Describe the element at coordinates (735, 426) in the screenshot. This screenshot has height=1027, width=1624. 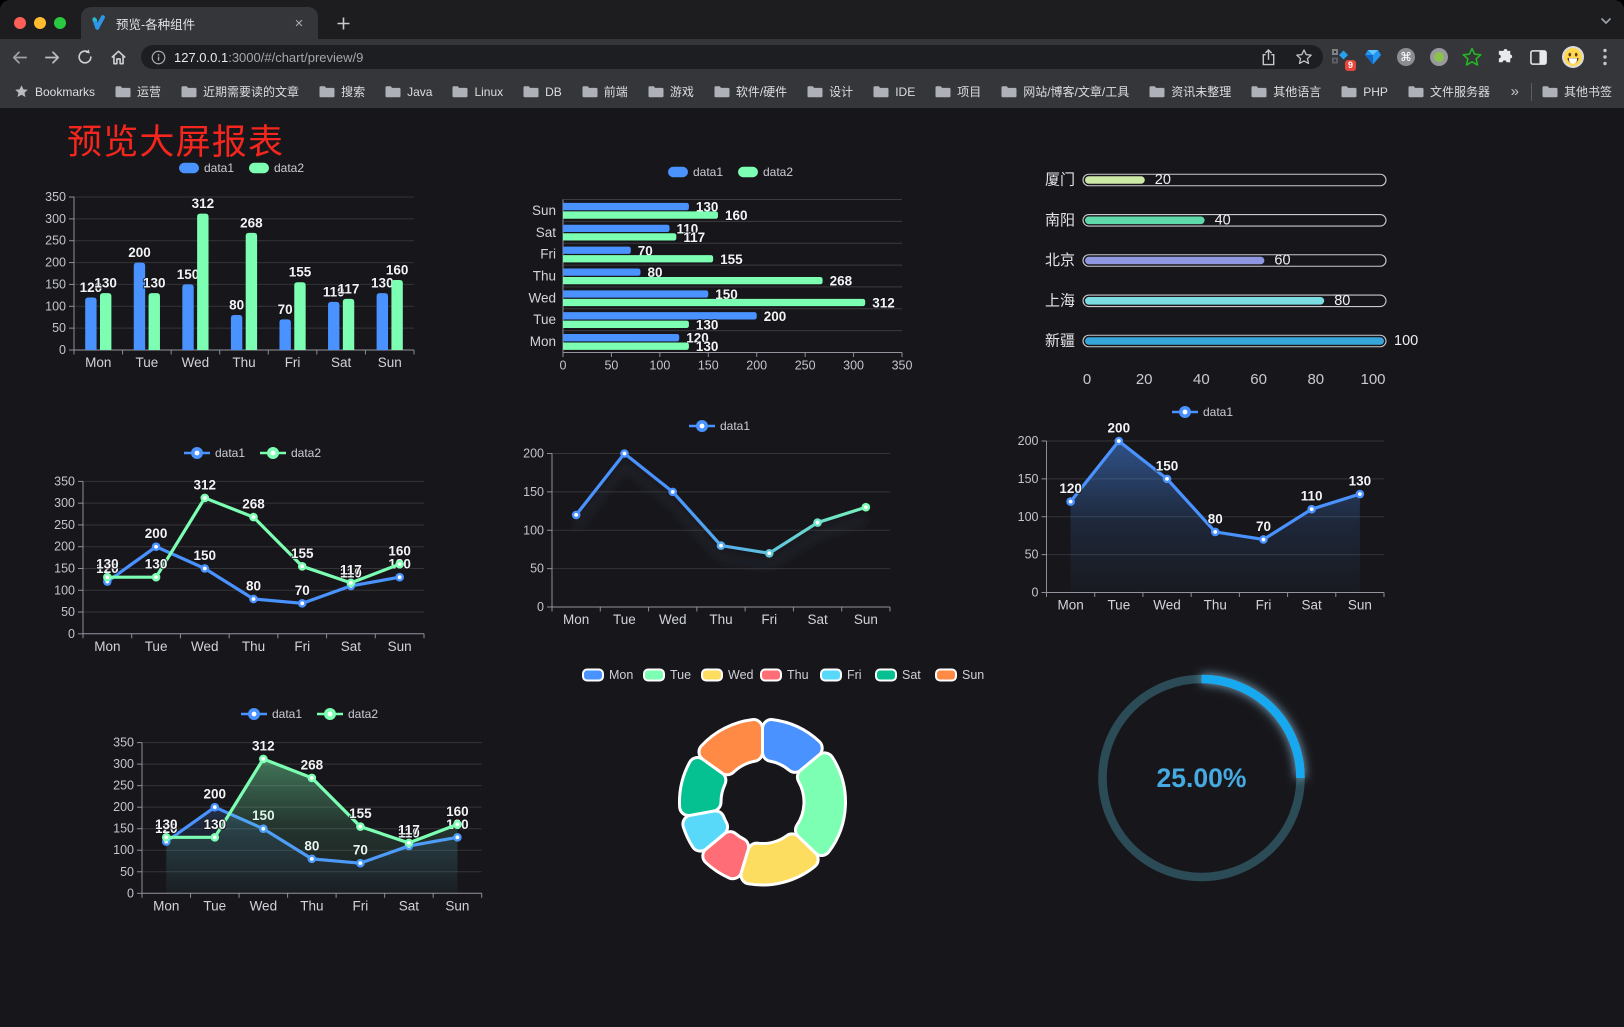
I see `svg-text: data1` at that location.